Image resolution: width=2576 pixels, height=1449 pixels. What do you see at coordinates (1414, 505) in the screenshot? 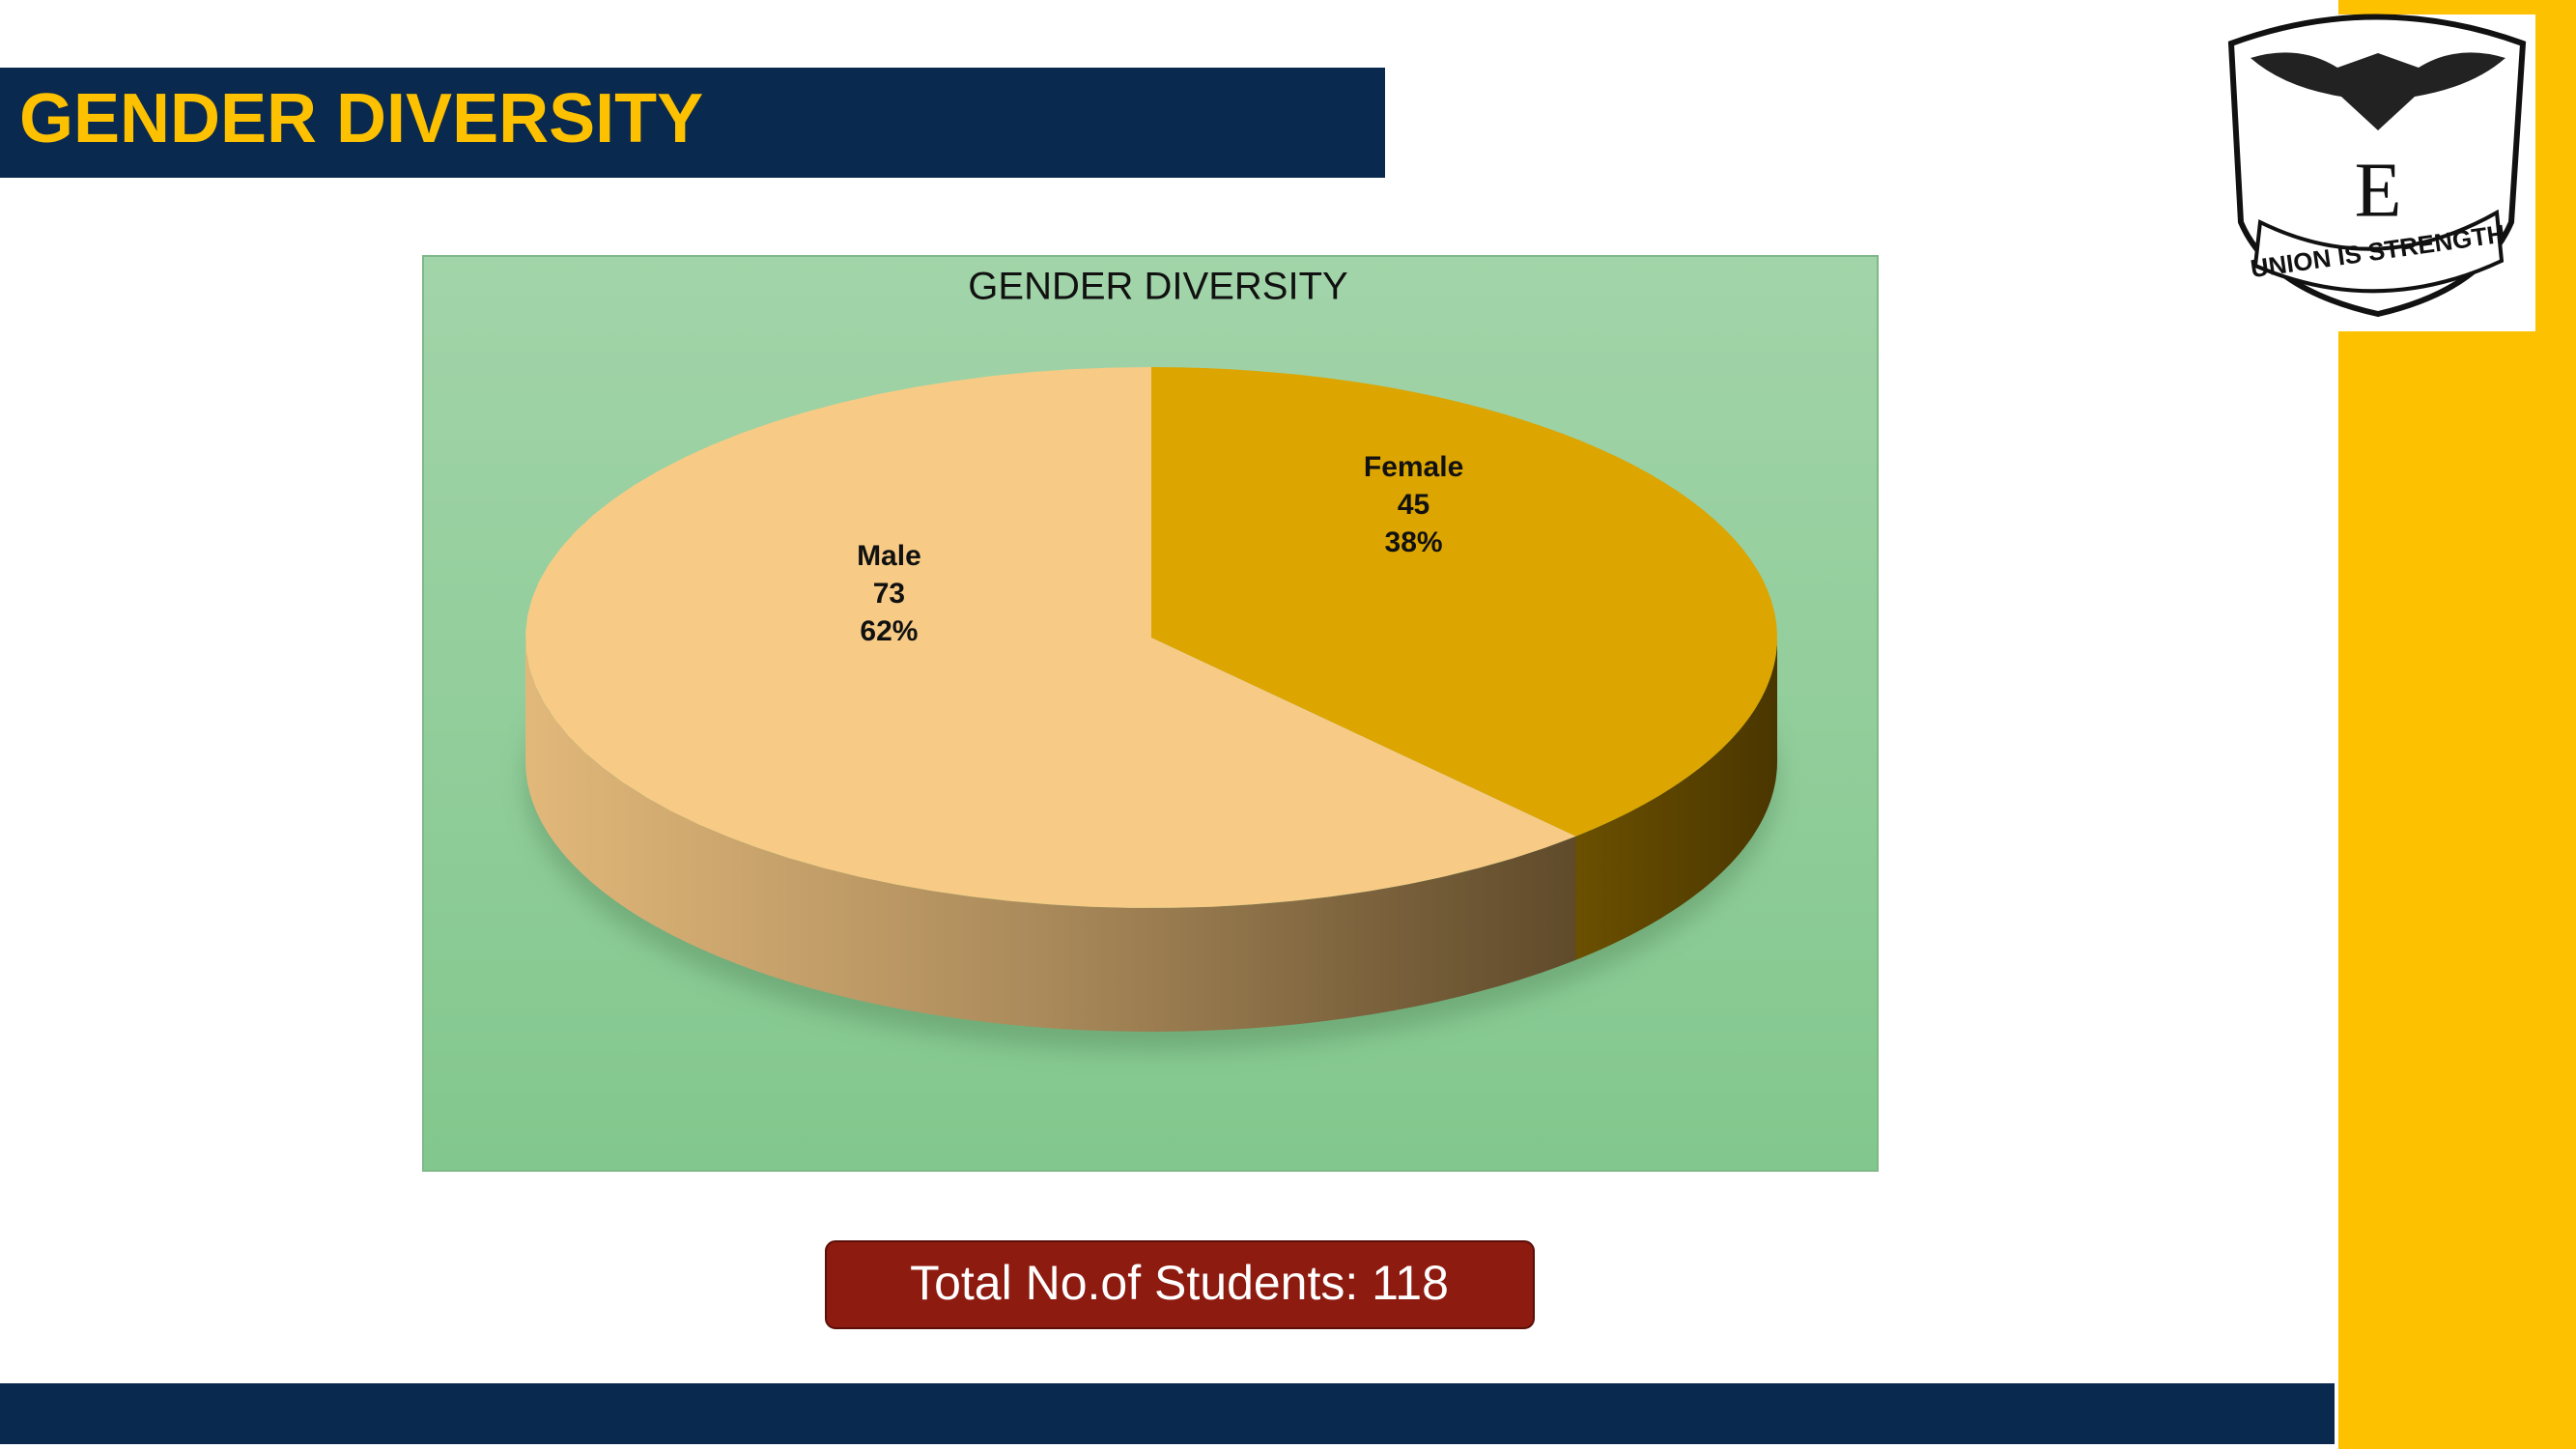
I see `data-label: 45` at bounding box center [1414, 505].